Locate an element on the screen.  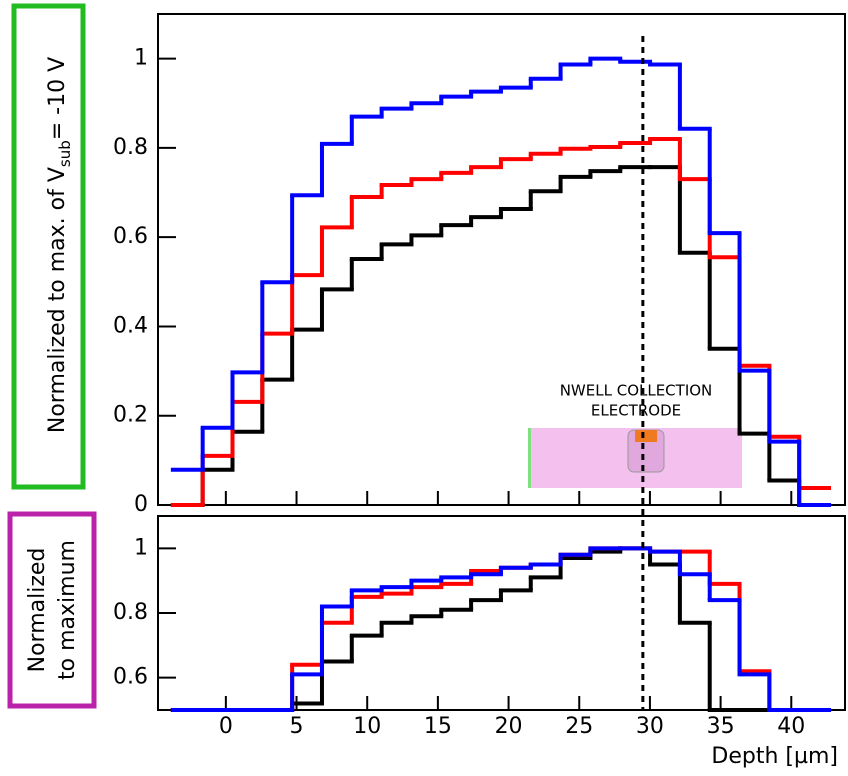
inset-label: ELECTRODE is located at coordinates (636, 411).